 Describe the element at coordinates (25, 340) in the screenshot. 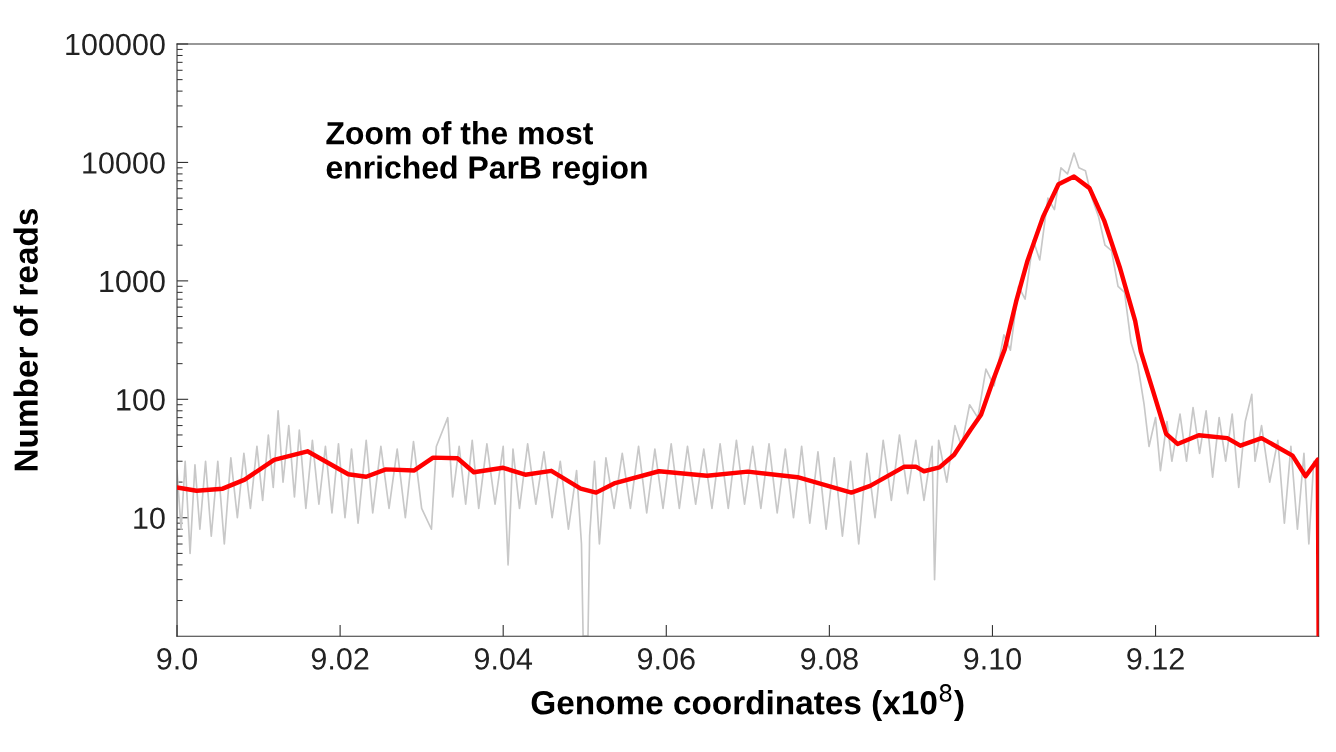

I see `y-axis-title: Number of reads` at that location.